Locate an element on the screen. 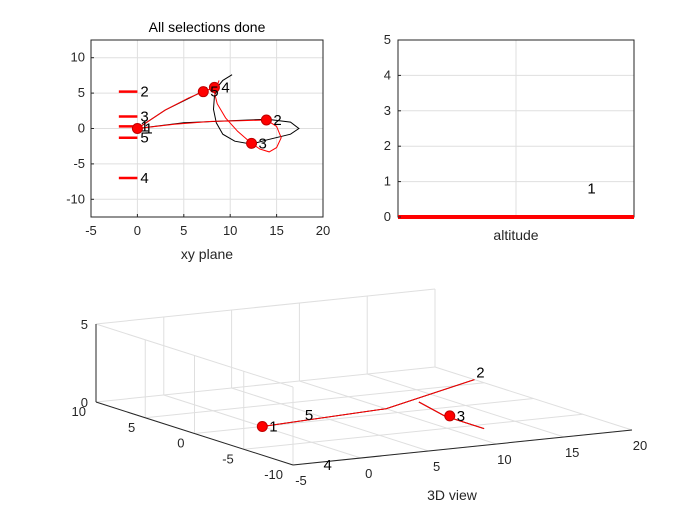 Image resolution: width=700 pixels, height=525 pixels. altitude-ytick-label: 5 is located at coordinates (387, 39).